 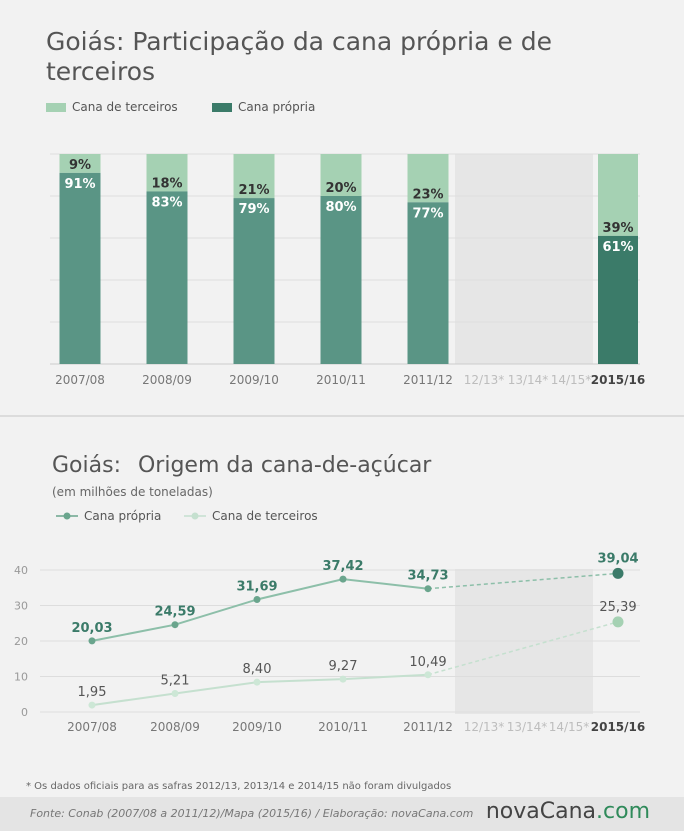 What do you see at coordinates (21, 570) in the screenshot?
I see `y-tick-label: 40` at bounding box center [21, 570].